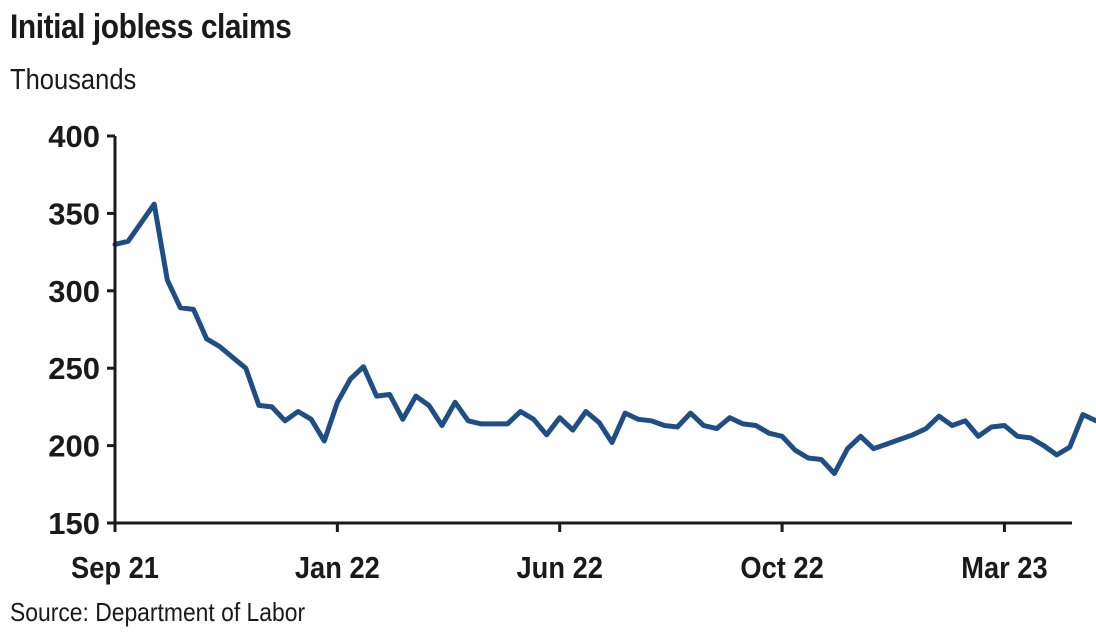 This screenshot has width=1096, height=636. I want to click on chart-subtitle: Thousands, so click(73, 80).